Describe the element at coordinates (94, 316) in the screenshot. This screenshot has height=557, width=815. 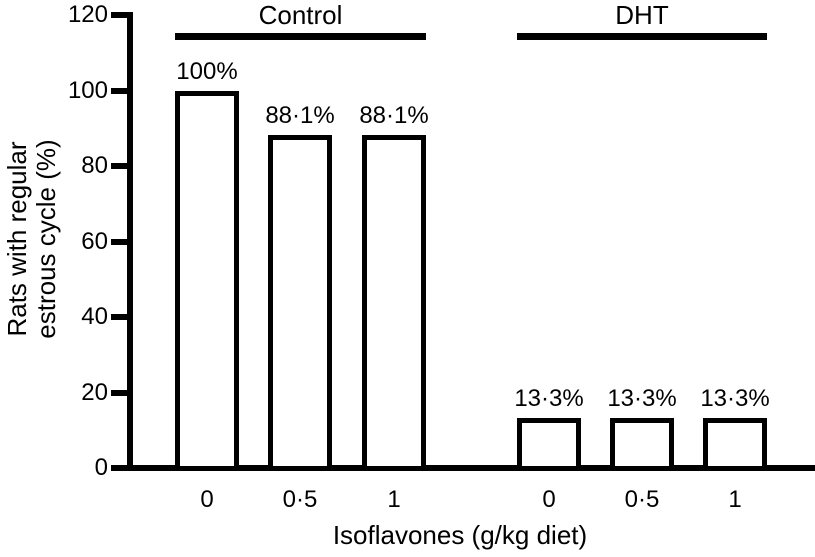
I see `y-tick-label: 40` at that location.